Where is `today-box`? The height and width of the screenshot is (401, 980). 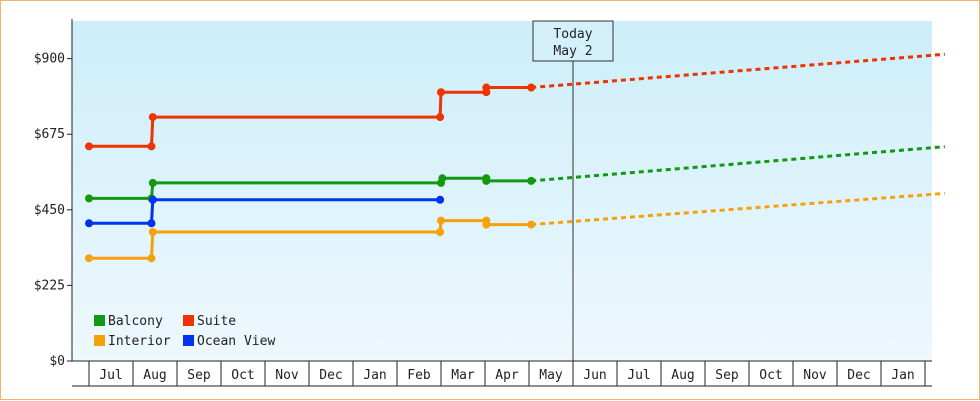
today-box is located at coordinates (573, 41).